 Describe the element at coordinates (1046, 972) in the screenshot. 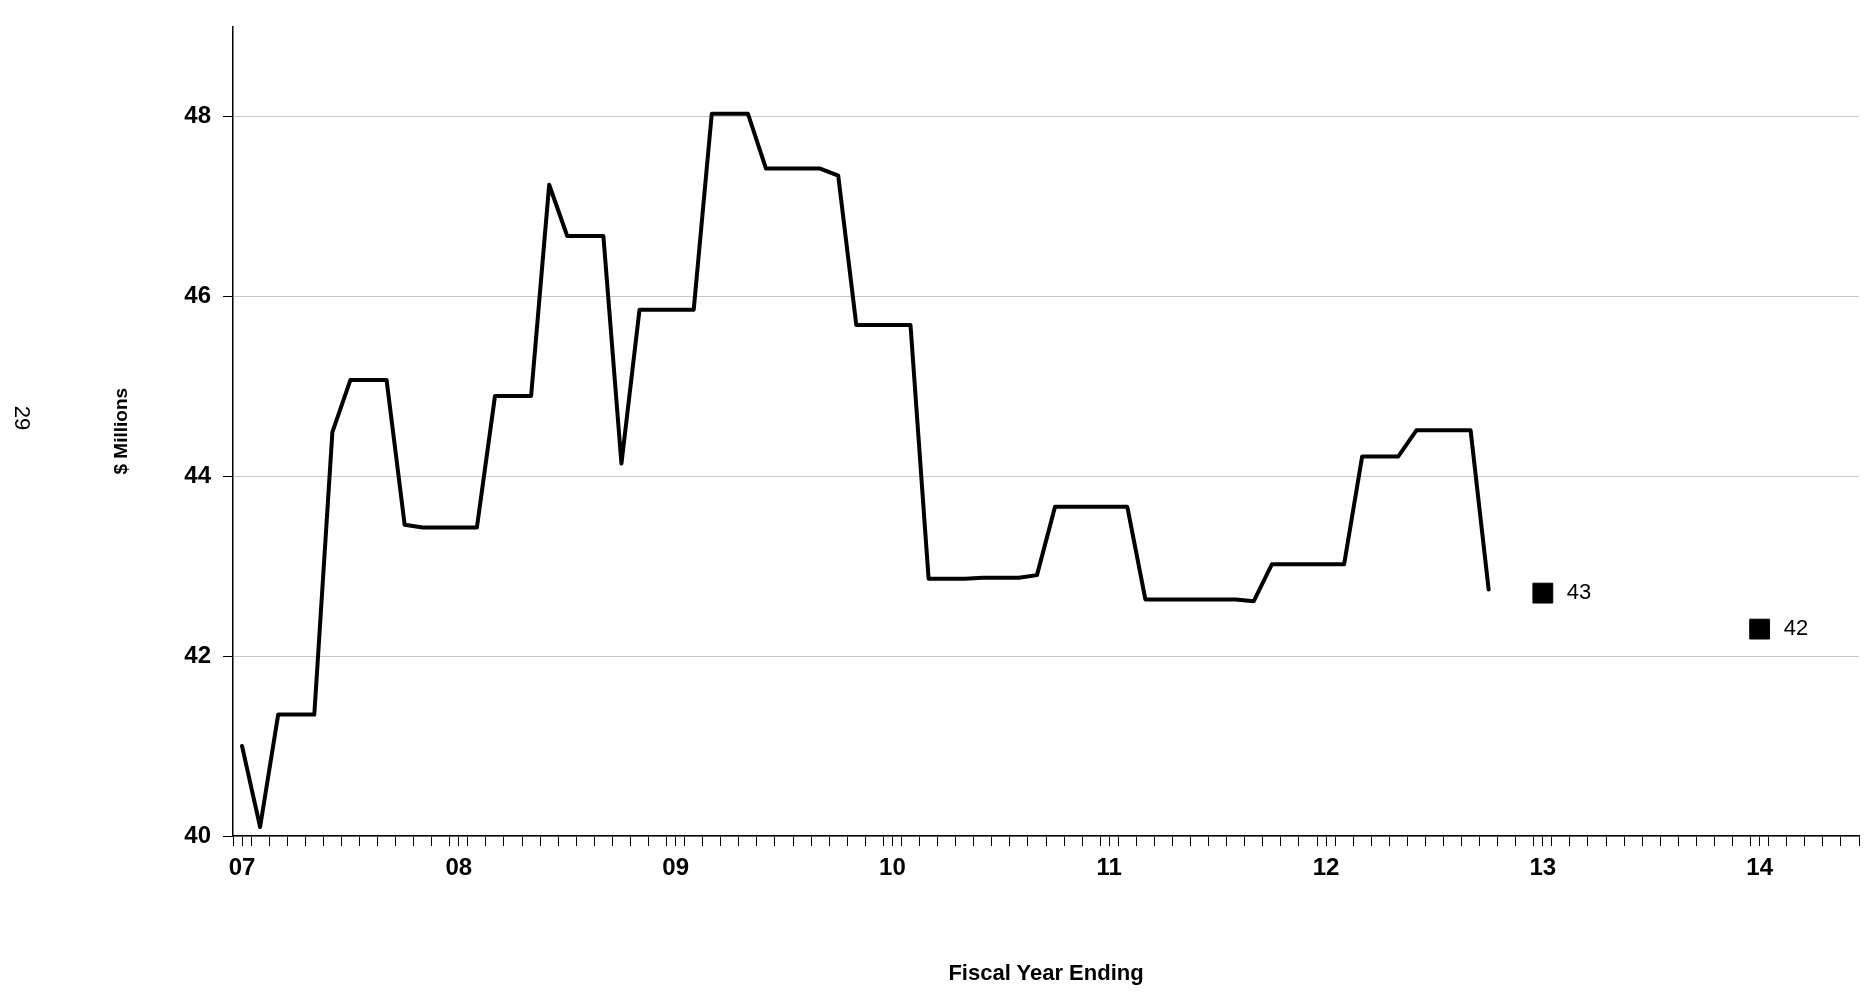

I see `x-axis-title: Fiscal Year Ending` at that location.